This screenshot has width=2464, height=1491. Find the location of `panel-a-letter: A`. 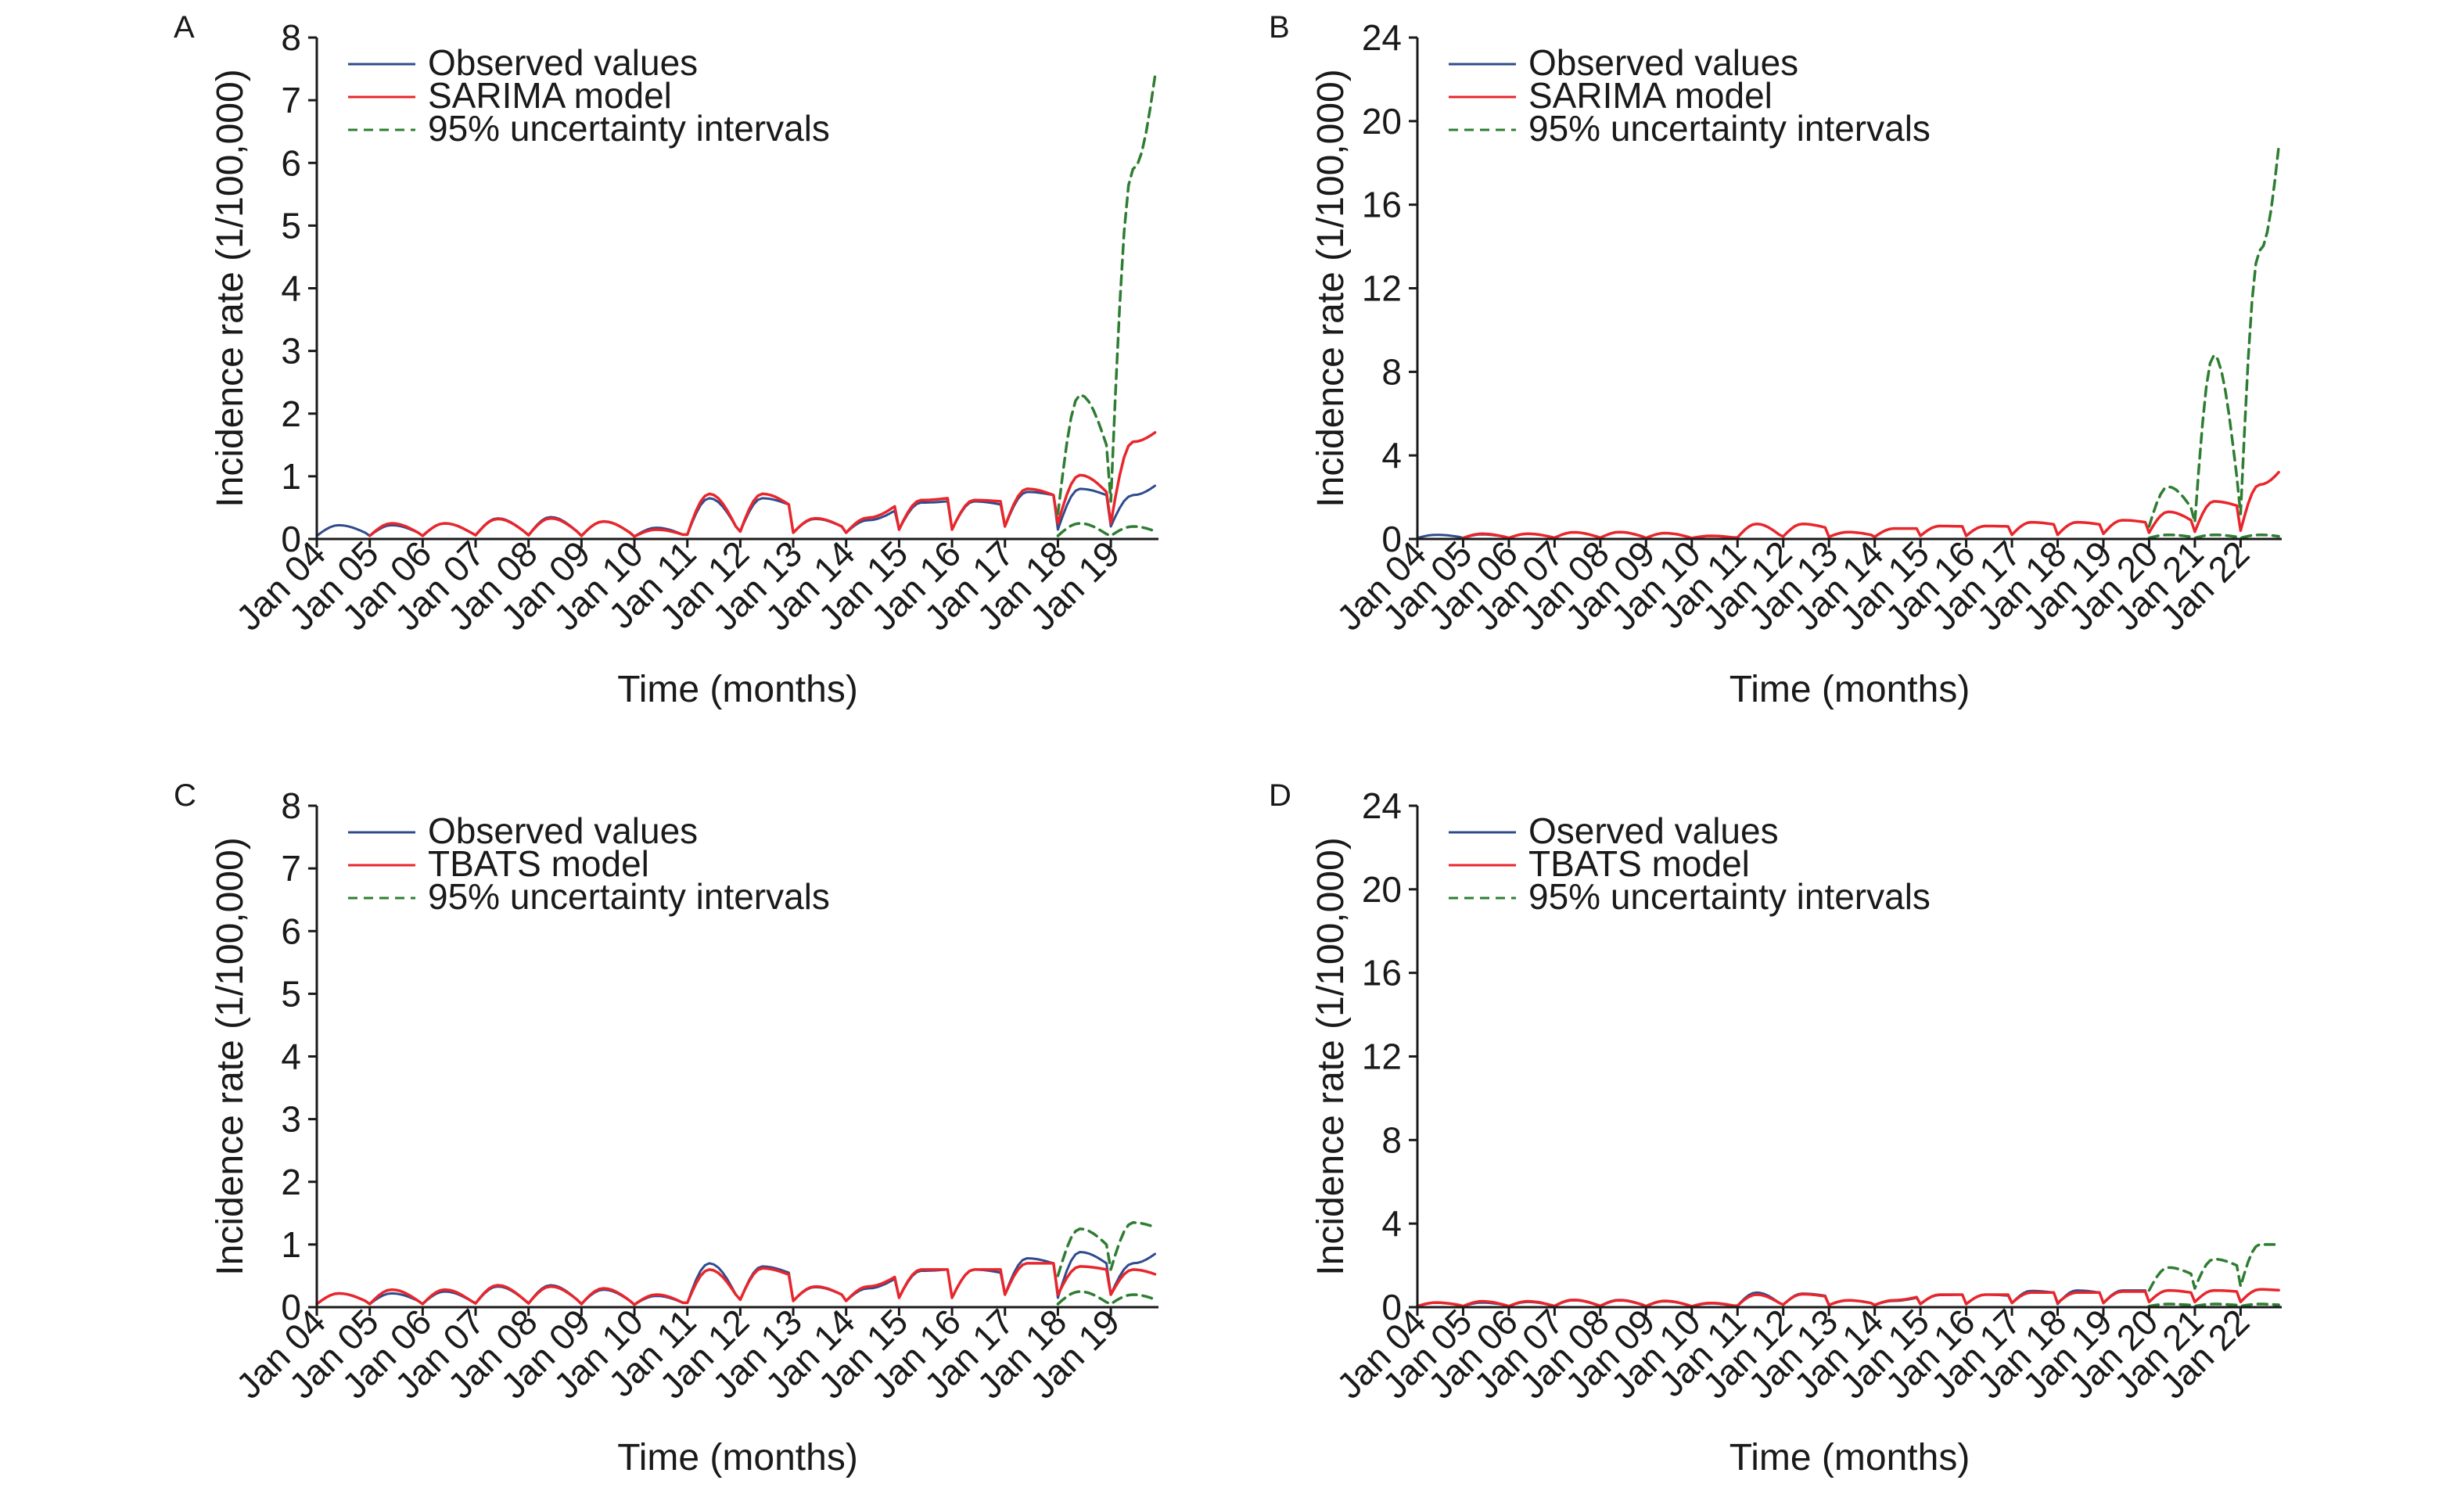

panel-a-letter: A is located at coordinates (184, 27).